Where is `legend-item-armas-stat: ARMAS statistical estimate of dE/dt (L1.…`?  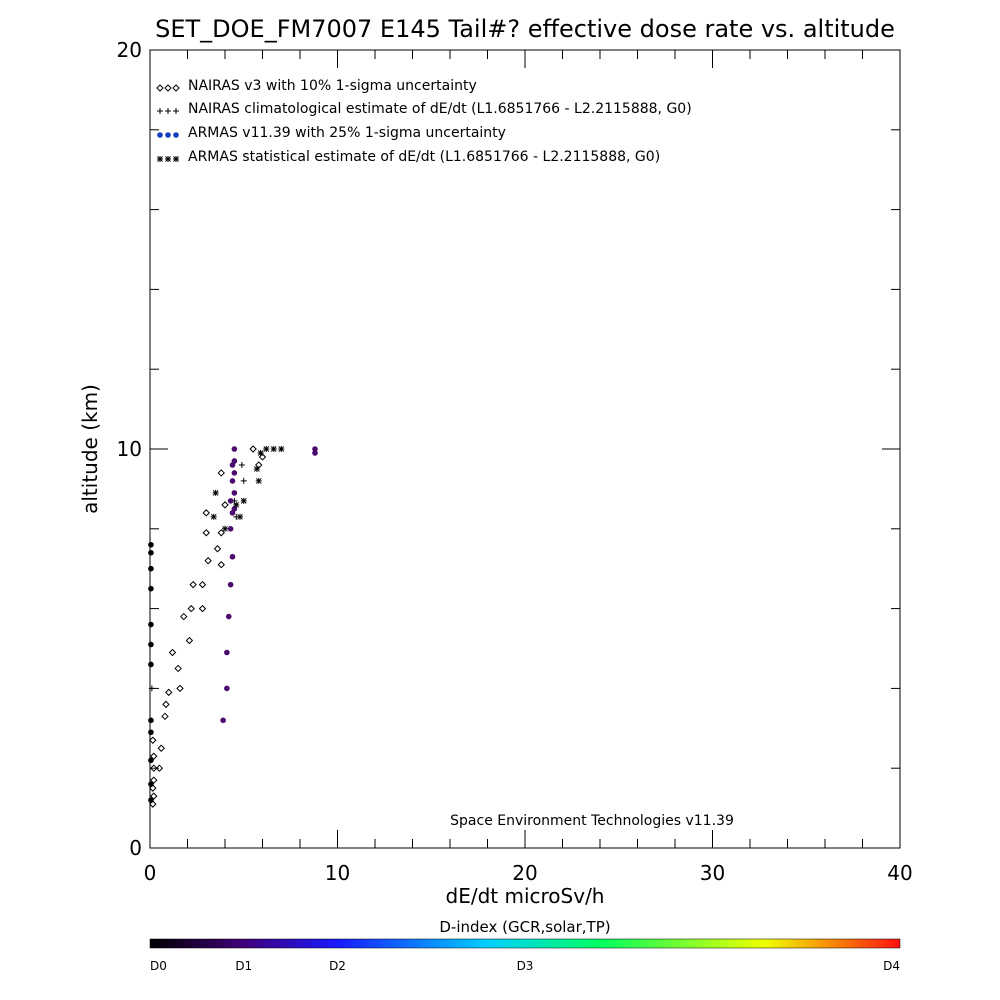 legend-item-armas-stat: ARMAS statistical estimate of dE/dt (L1.… is located at coordinates (408, 157).